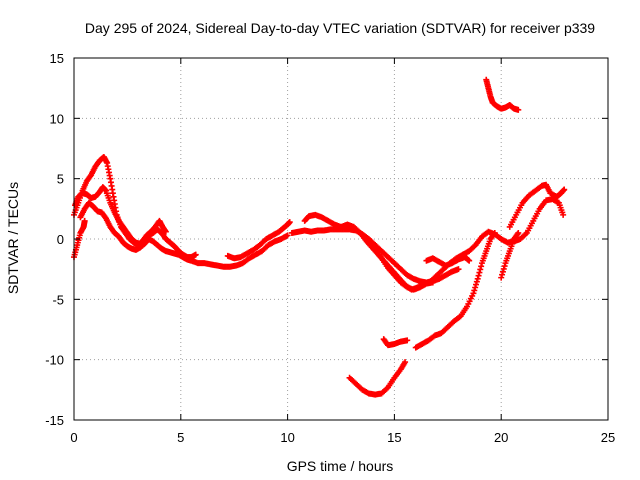  Describe the element at coordinates (394, 437) in the screenshot. I see `x-tick-label: 15` at that location.